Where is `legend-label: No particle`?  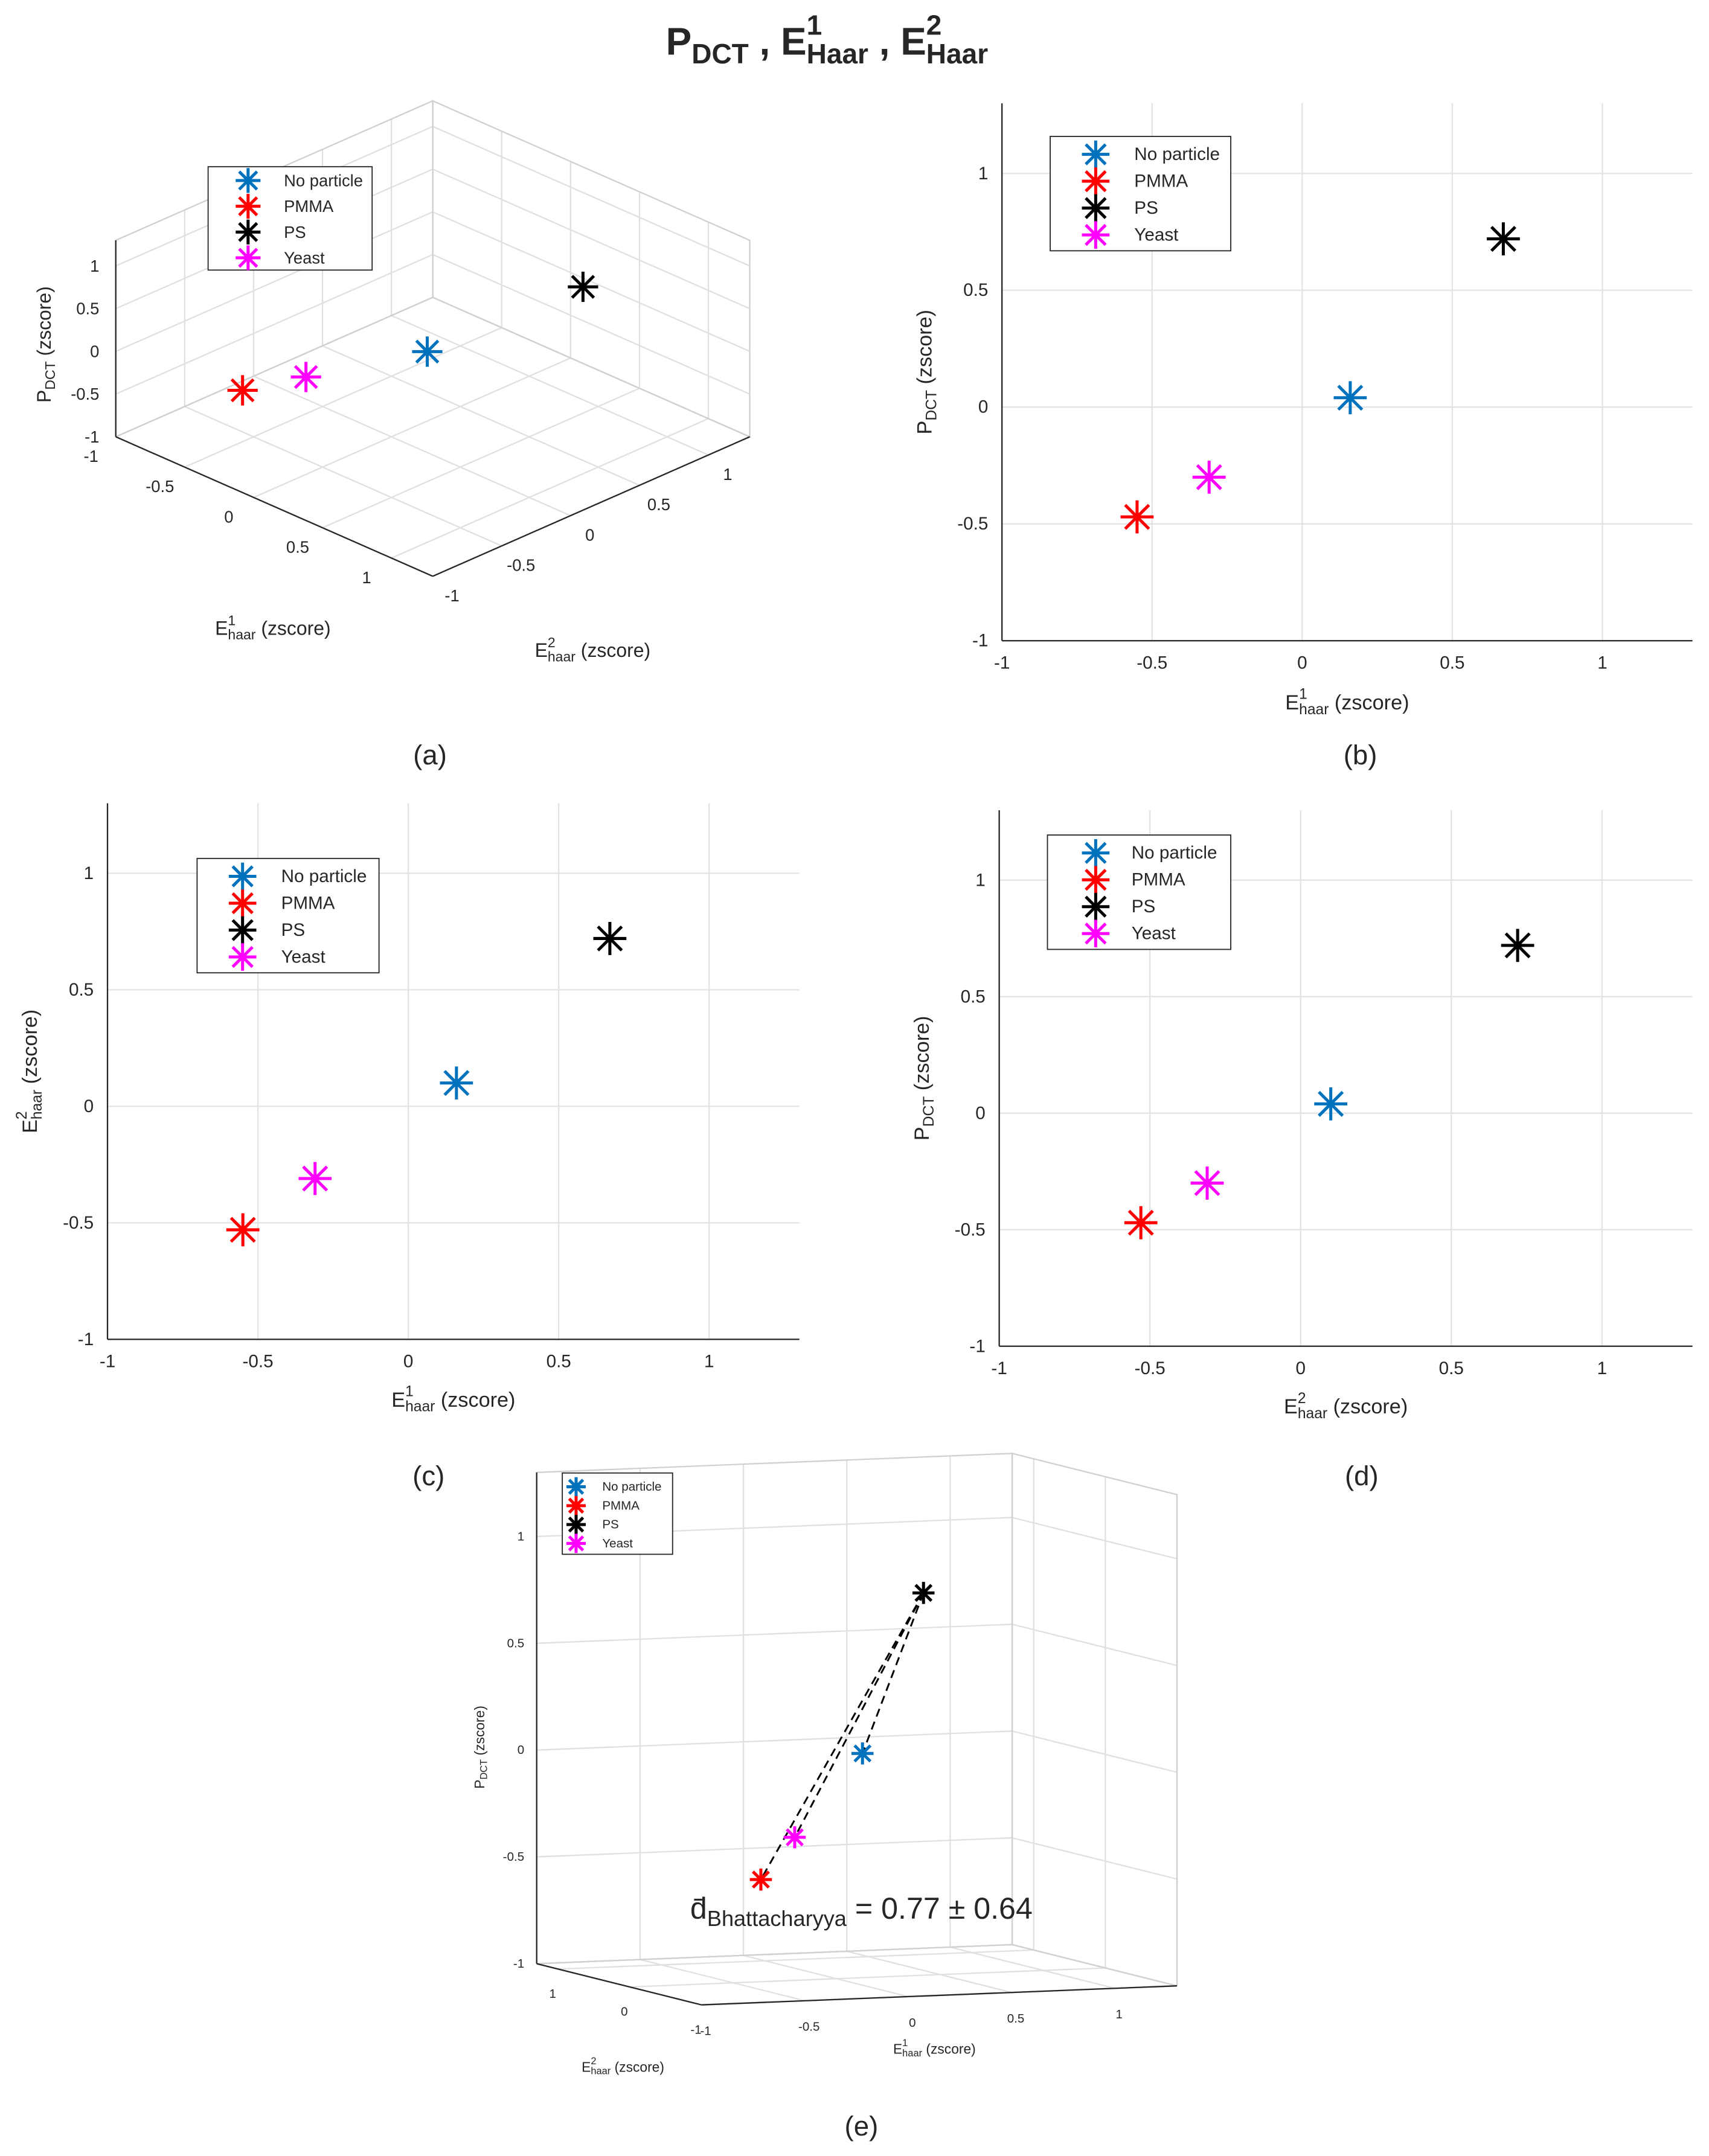 legend-label: No particle is located at coordinates (1177, 154).